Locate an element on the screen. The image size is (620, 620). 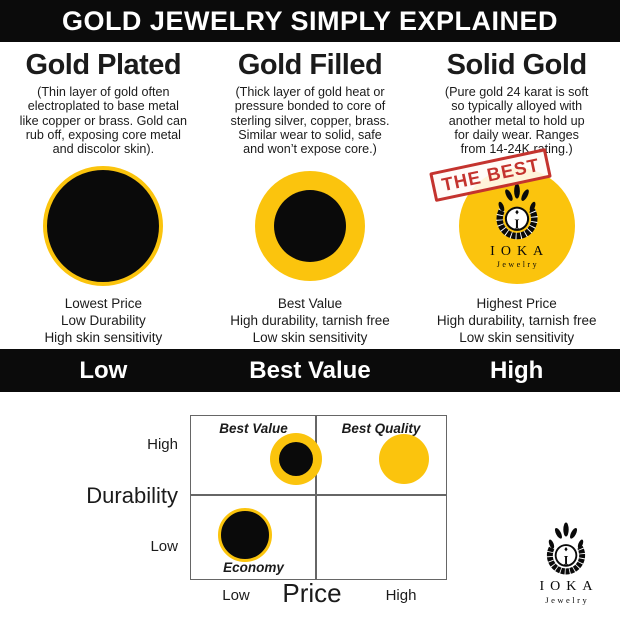
quadrant-label-best-value: Best Value is located at coordinates (253, 428).